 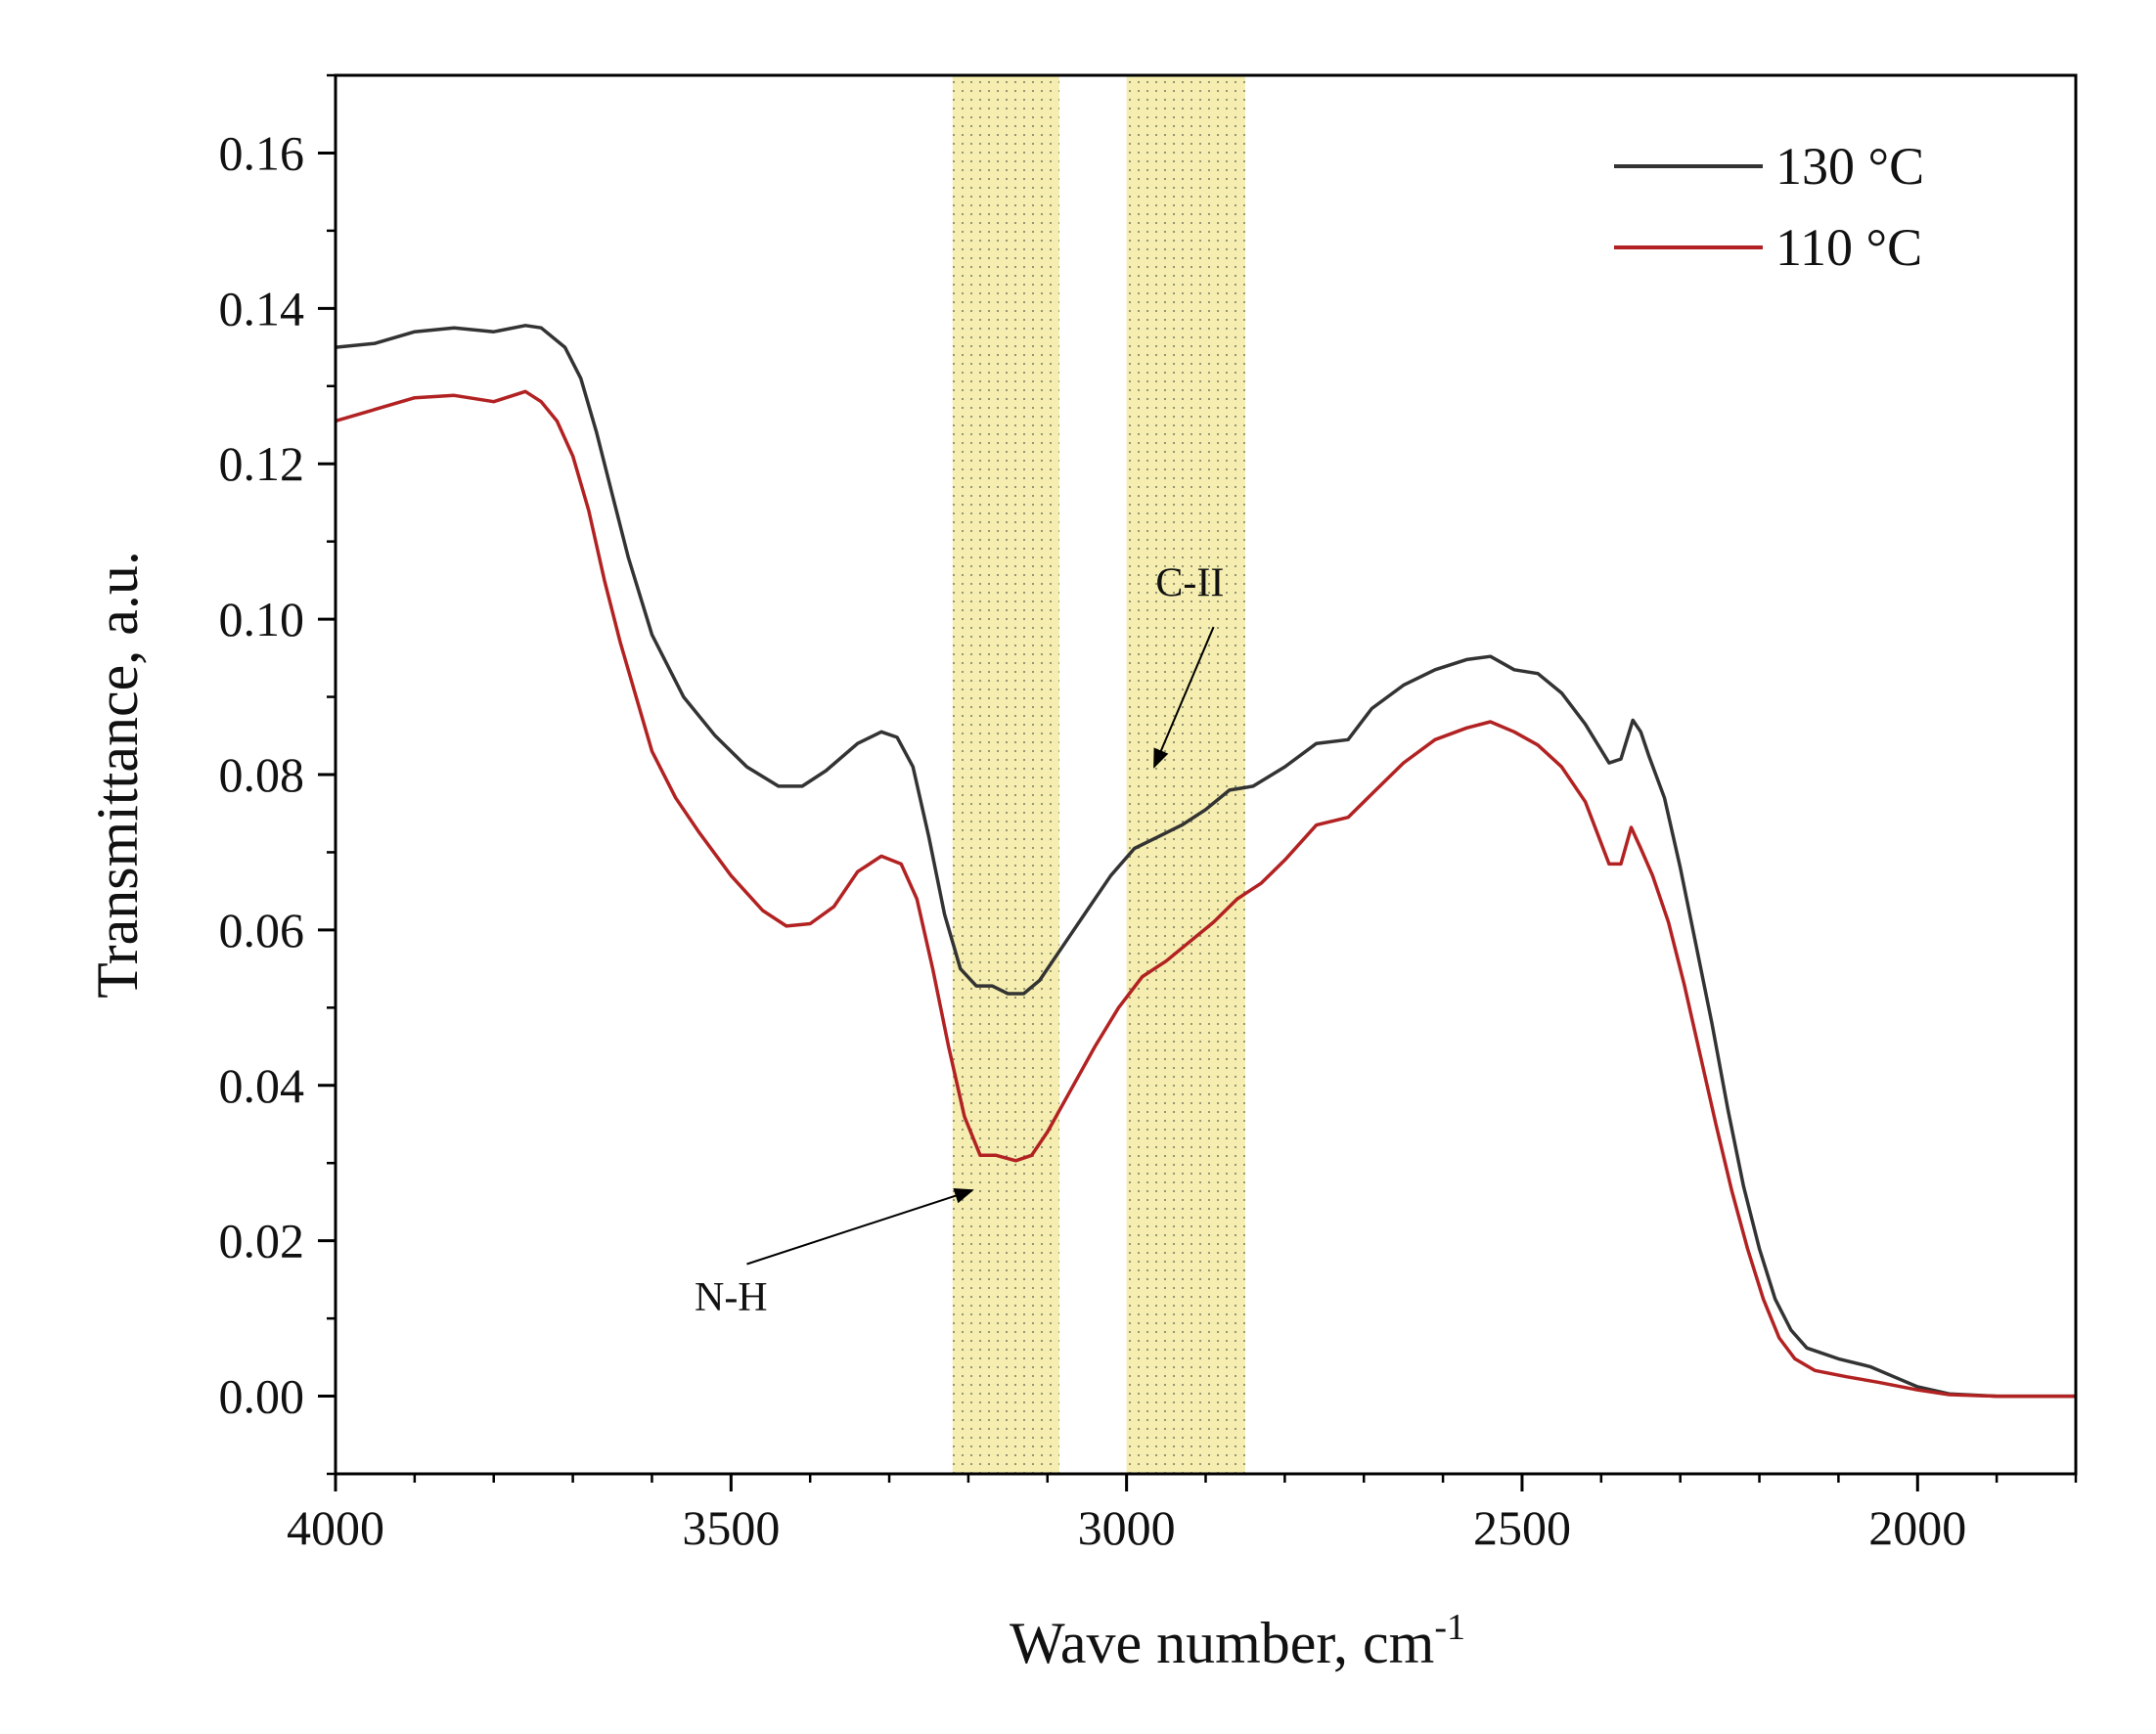 I want to click on y-tick-label: 0.12, so click(x=262, y=463).